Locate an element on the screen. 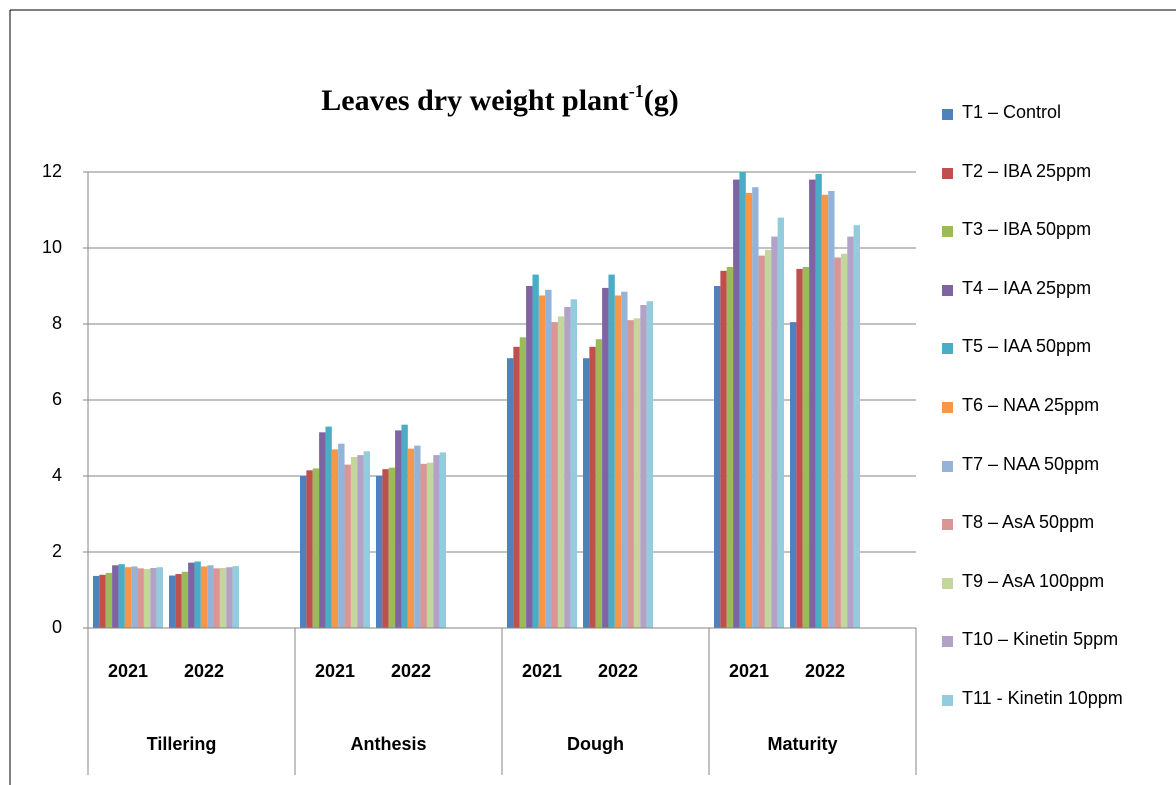 The height and width of the screenshot is (785, 1176). legend-label: T6 – NAA 25ppm is located at coordinates (1031, 404).